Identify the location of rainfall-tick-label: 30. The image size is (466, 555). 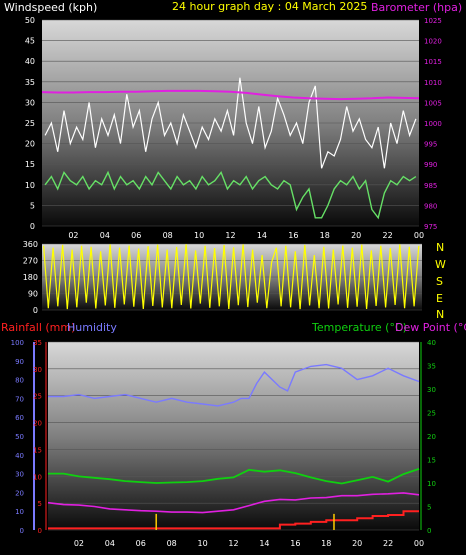
(37, 370).